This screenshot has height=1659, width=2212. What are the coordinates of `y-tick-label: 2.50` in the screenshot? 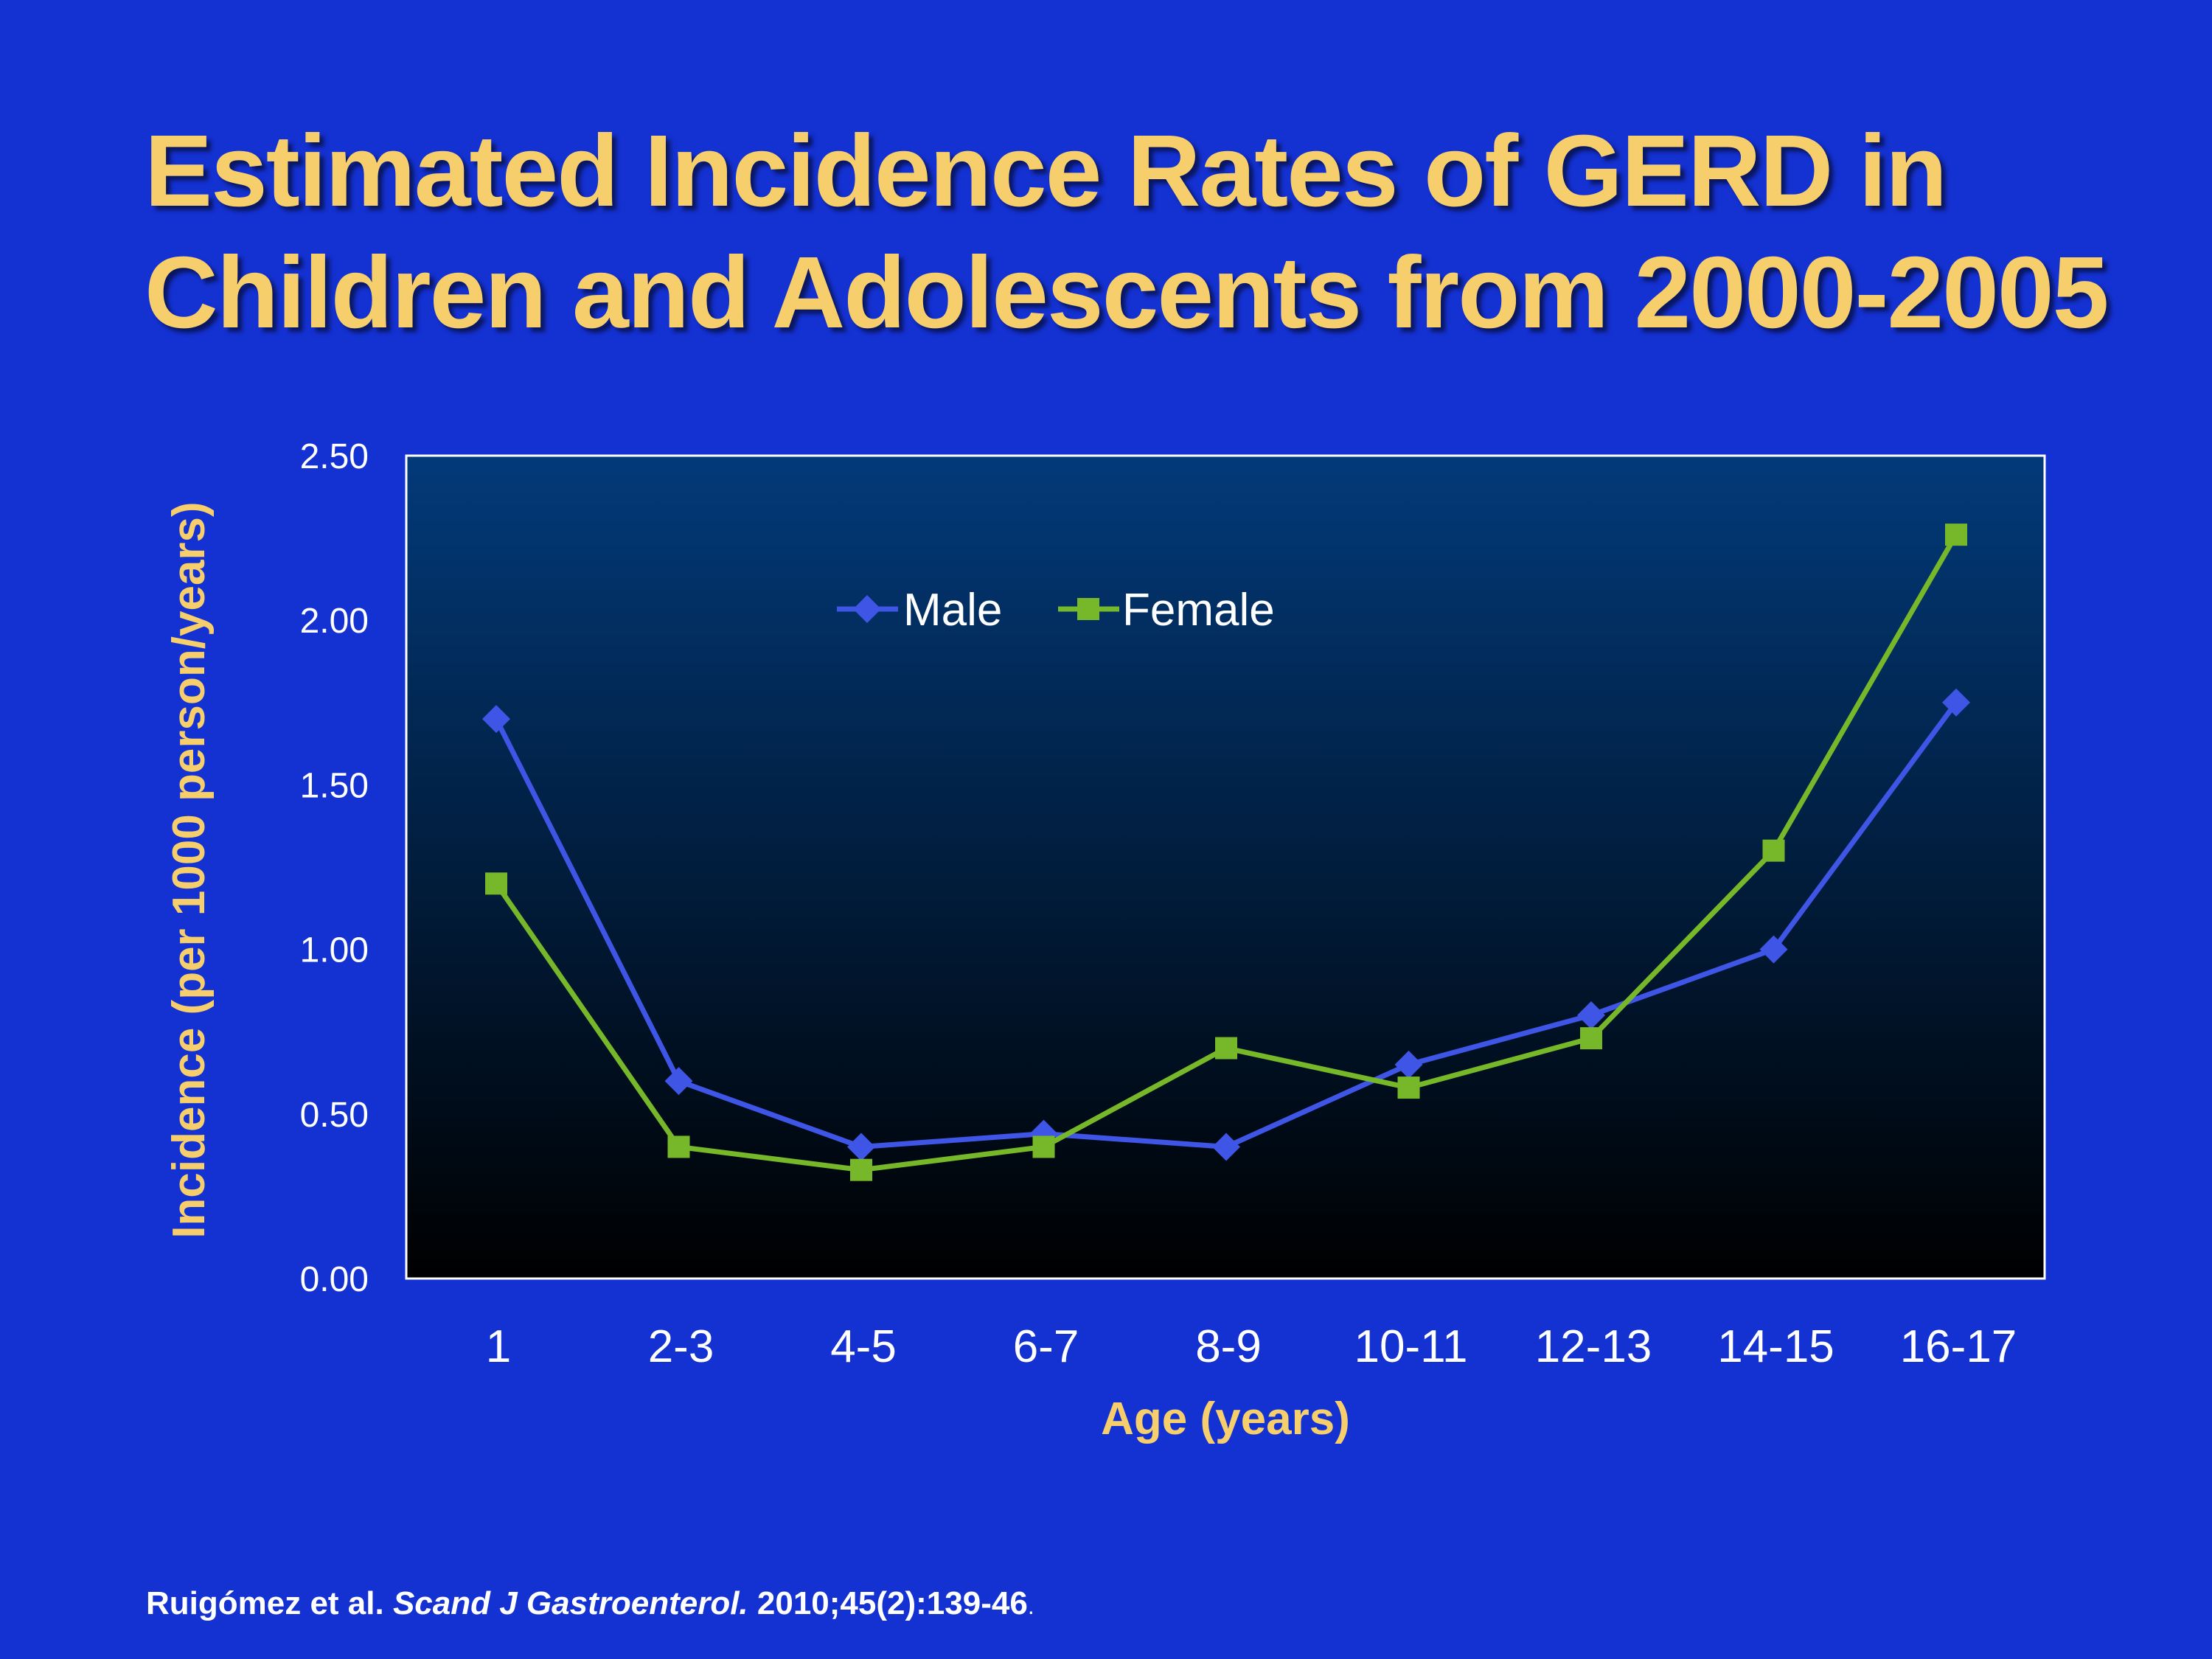 It's located at (334, 456).